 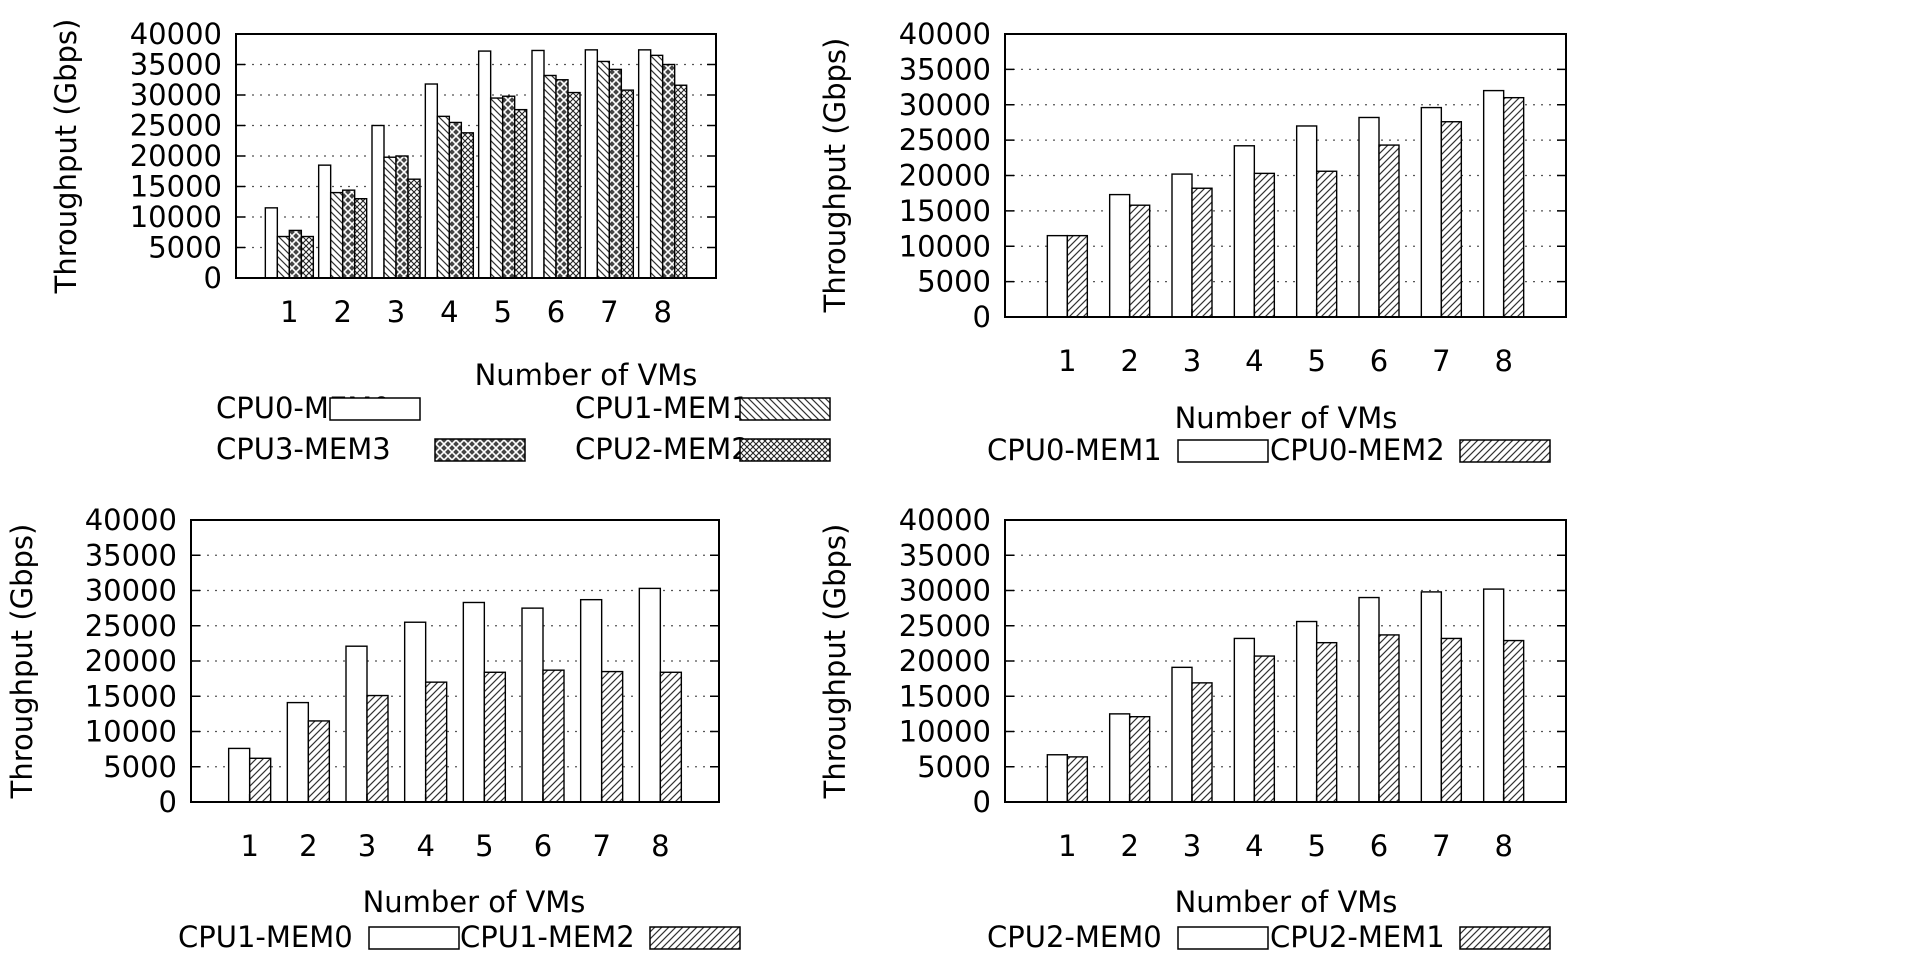 I want to click on legend-label: CPU2-MEM2, so click(x=662, y=449).